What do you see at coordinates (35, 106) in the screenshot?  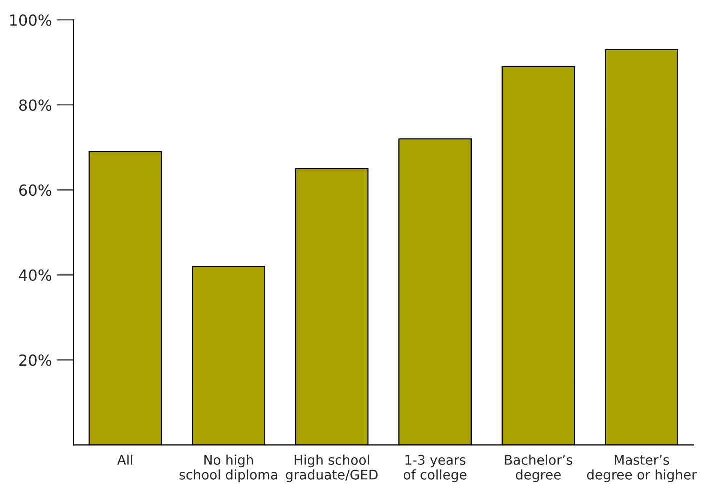 I see `y-tick-label: 80%` at bounding box center [35, 106].